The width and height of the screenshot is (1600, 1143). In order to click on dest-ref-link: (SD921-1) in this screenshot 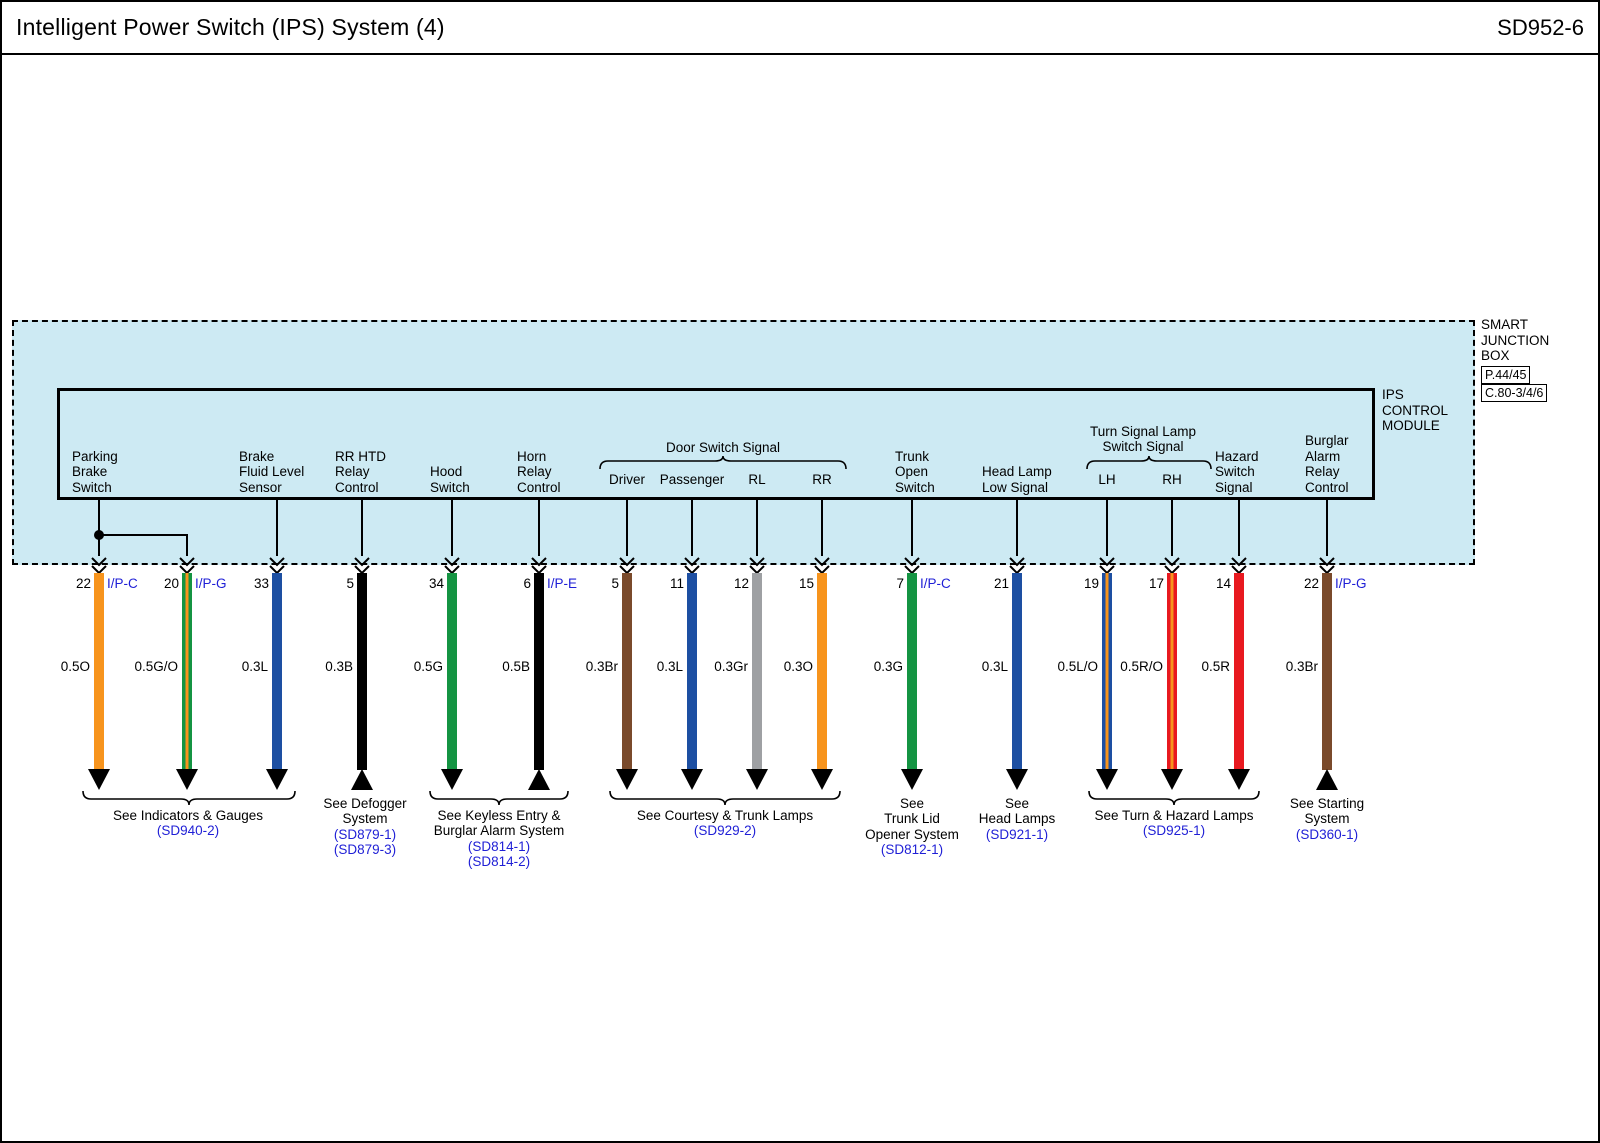, I will do `click(1017, 834)`.